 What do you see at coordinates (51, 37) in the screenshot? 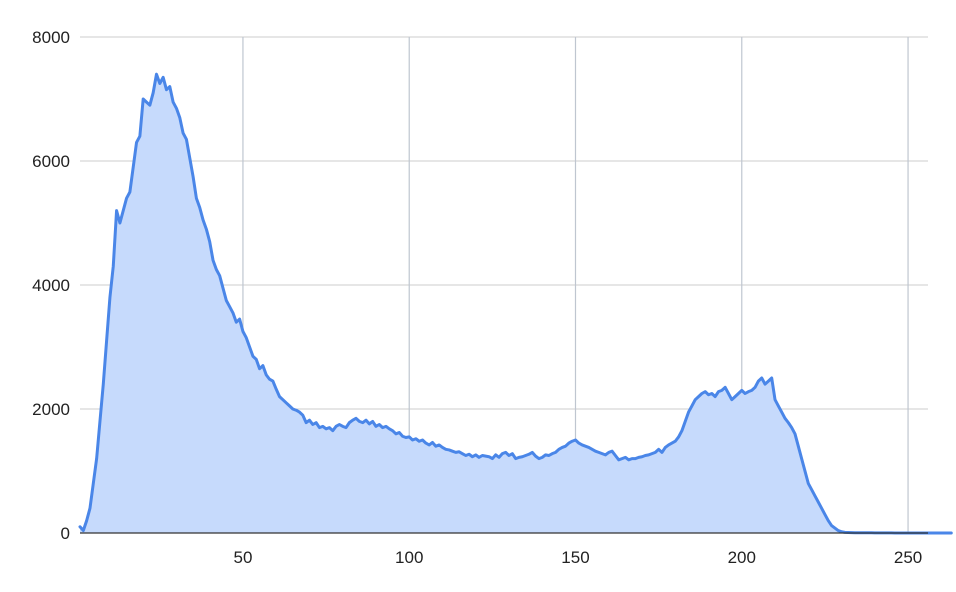
I see `y-tick-label: 8000` at bounding box center [51, 37].